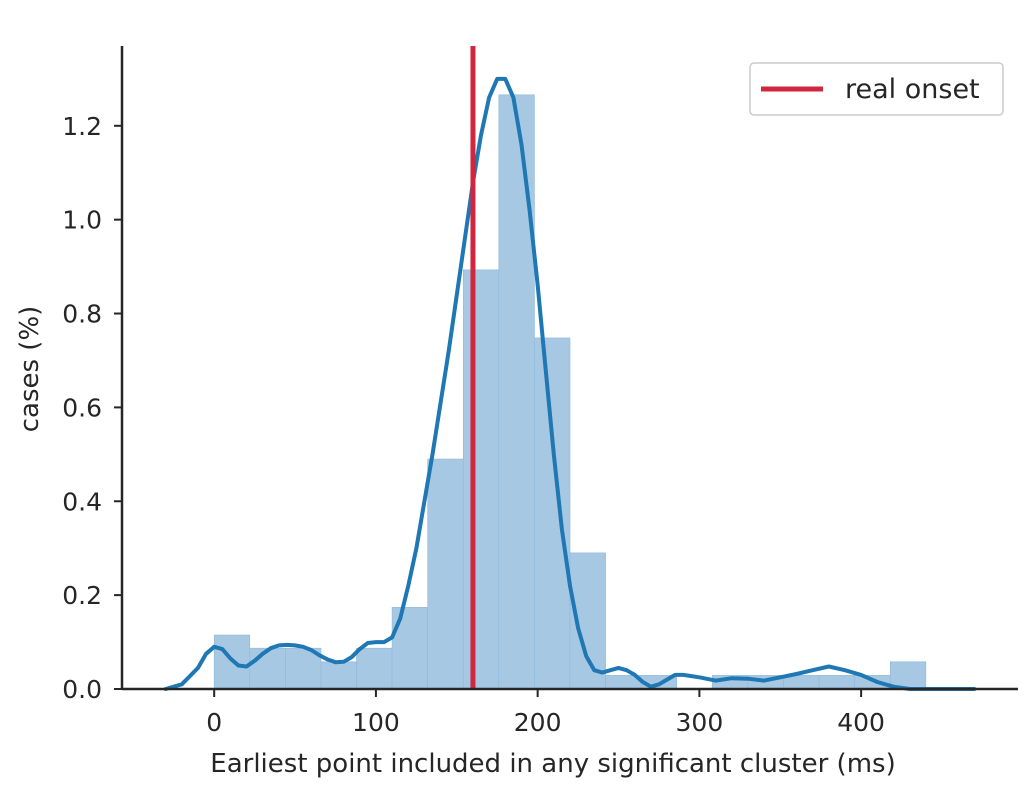 This screenshot has height=792, width=1036. I want to click on legend-label-real-onset: real onset, so click(912, 89).